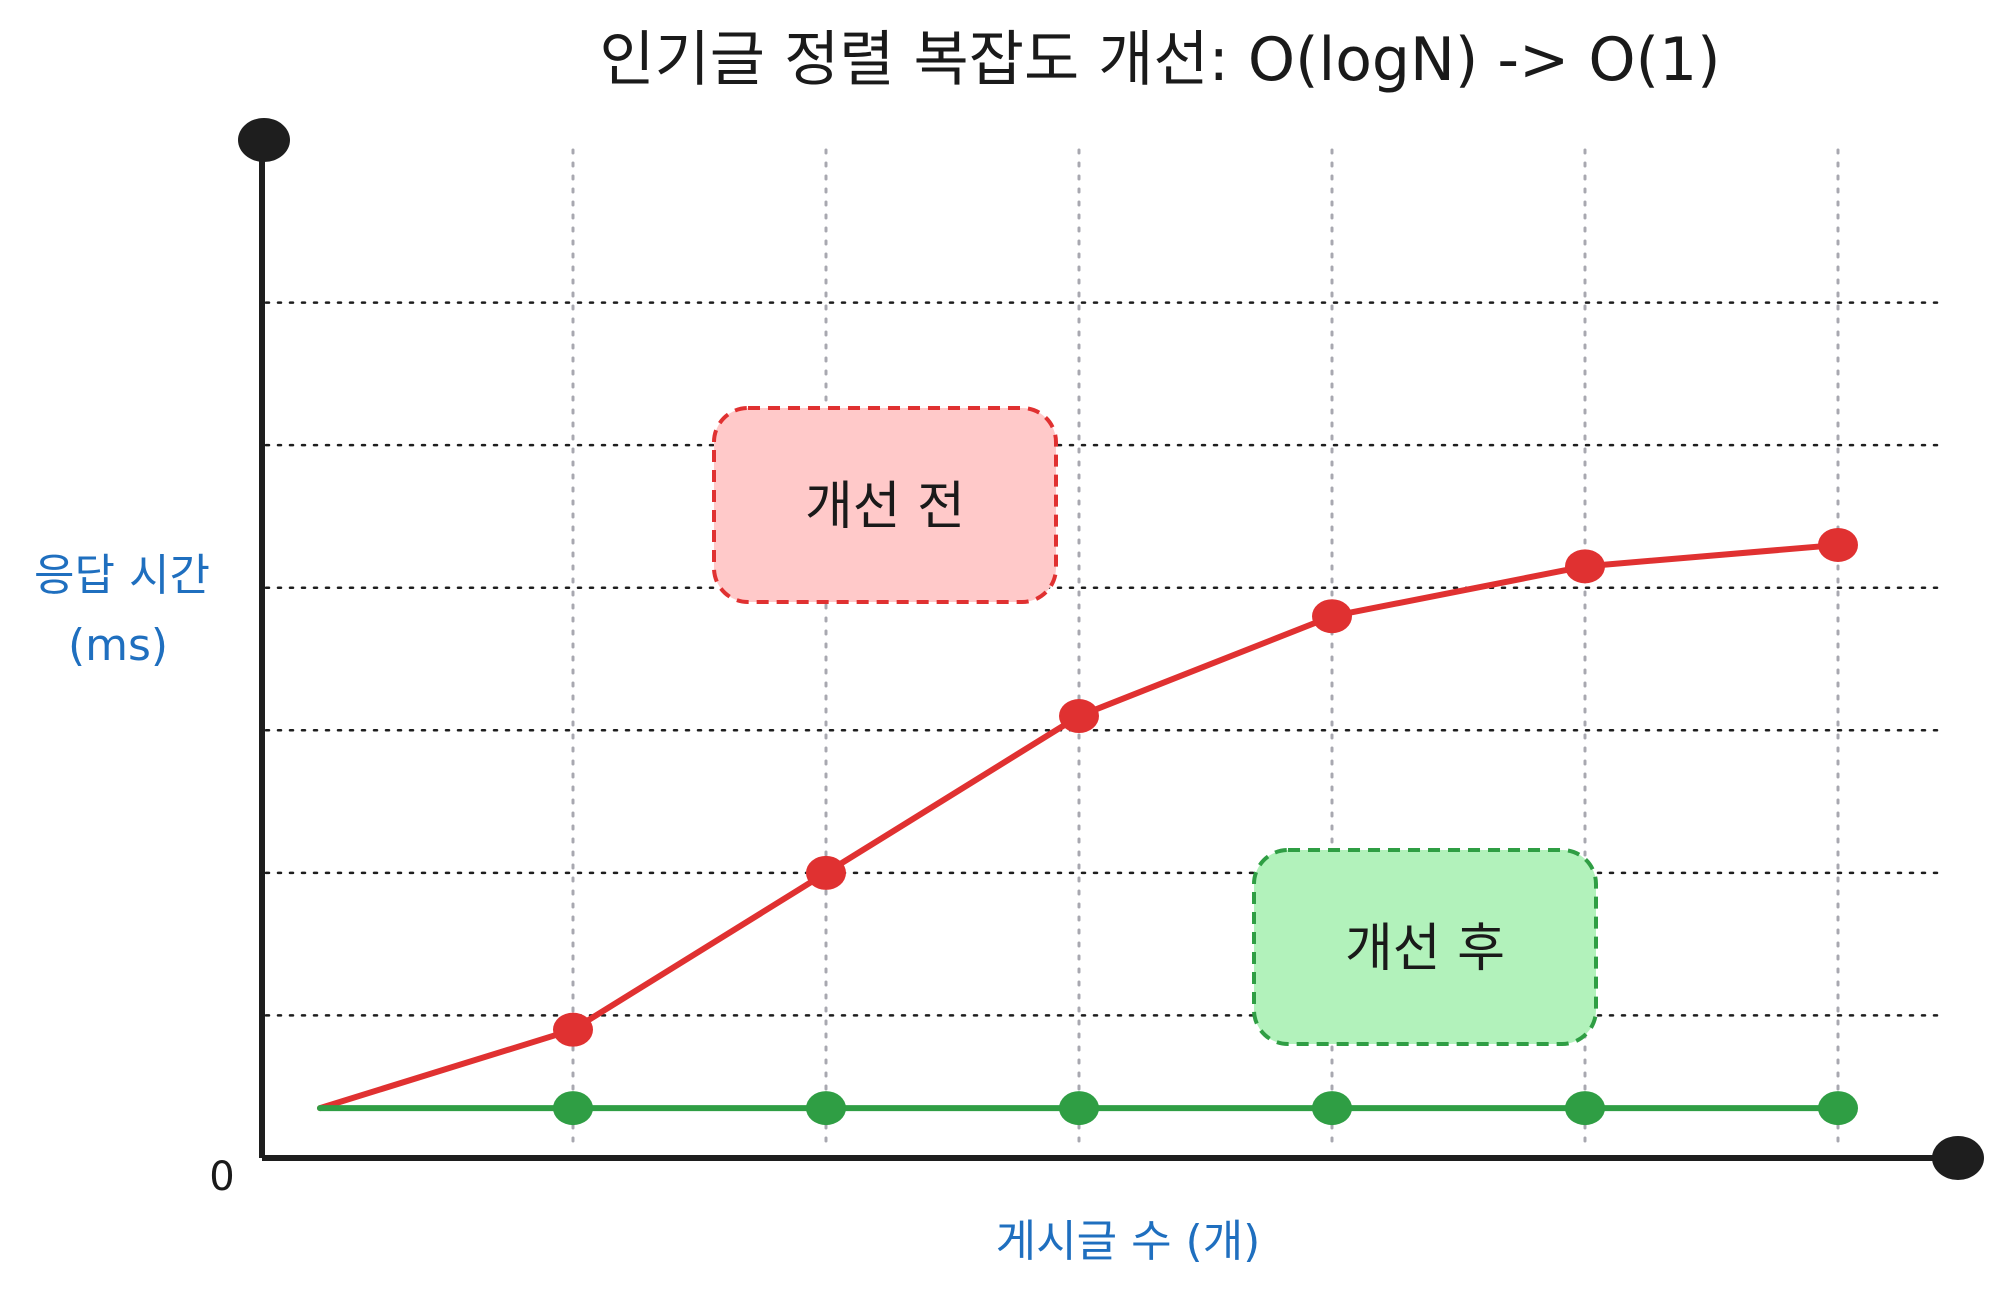 This screenshot has width=1994, height=1294. I want to click on chart-title: 인기글 정렬 복잡도 개선: O(logN) -> O(1), so click(1159, 60).